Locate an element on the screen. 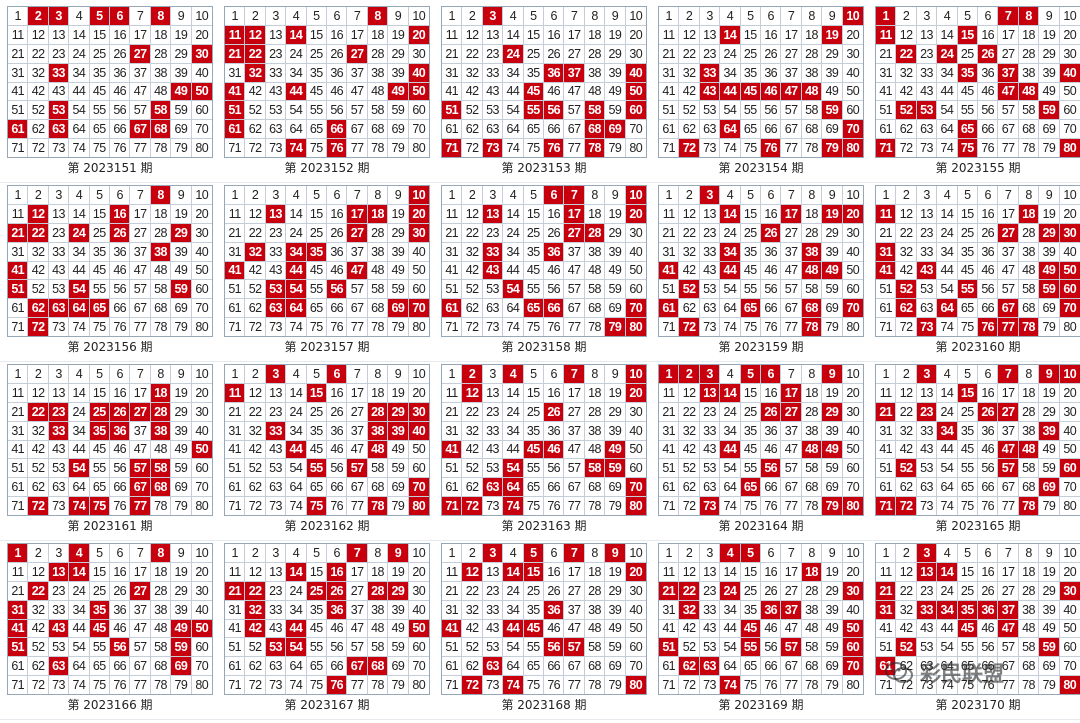 This screenshot has width=1080, height=723. number-cell: 31 is located at coordinates (452, 610).